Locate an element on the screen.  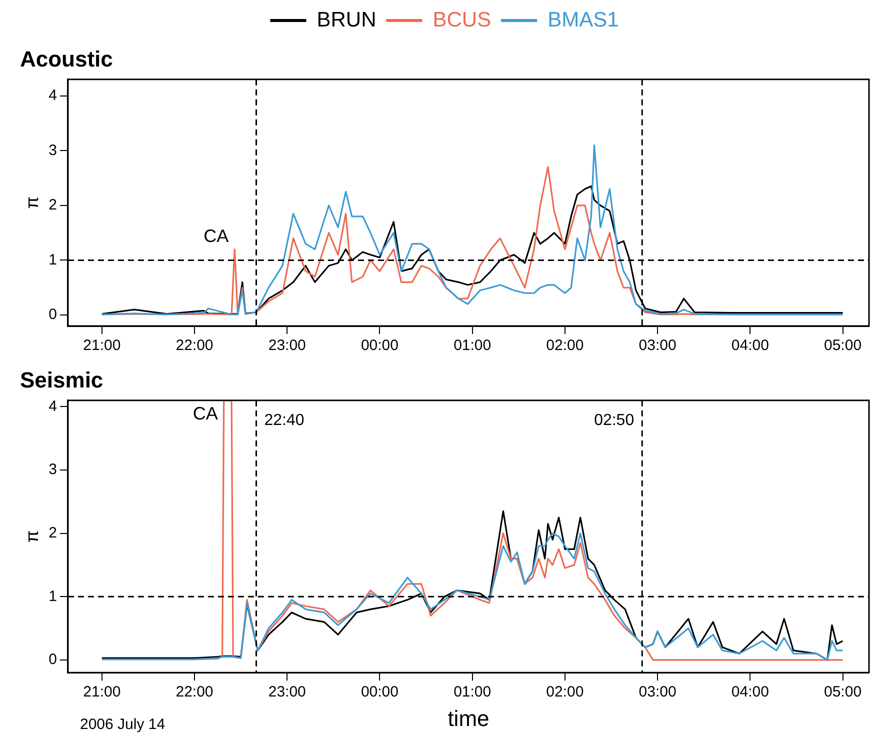
text: 2006 July 14 is located at coordinates (123, 724).